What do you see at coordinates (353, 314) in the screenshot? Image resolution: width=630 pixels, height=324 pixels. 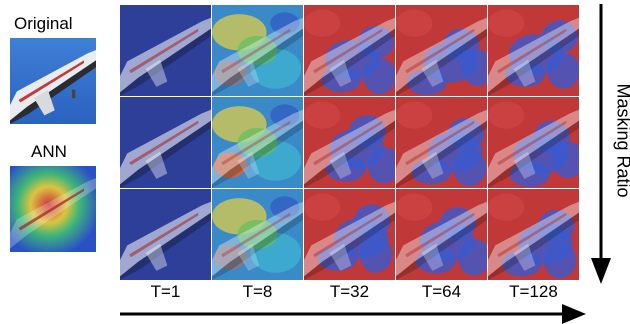 I see `time-arrow` at bounding box center [353, 314].